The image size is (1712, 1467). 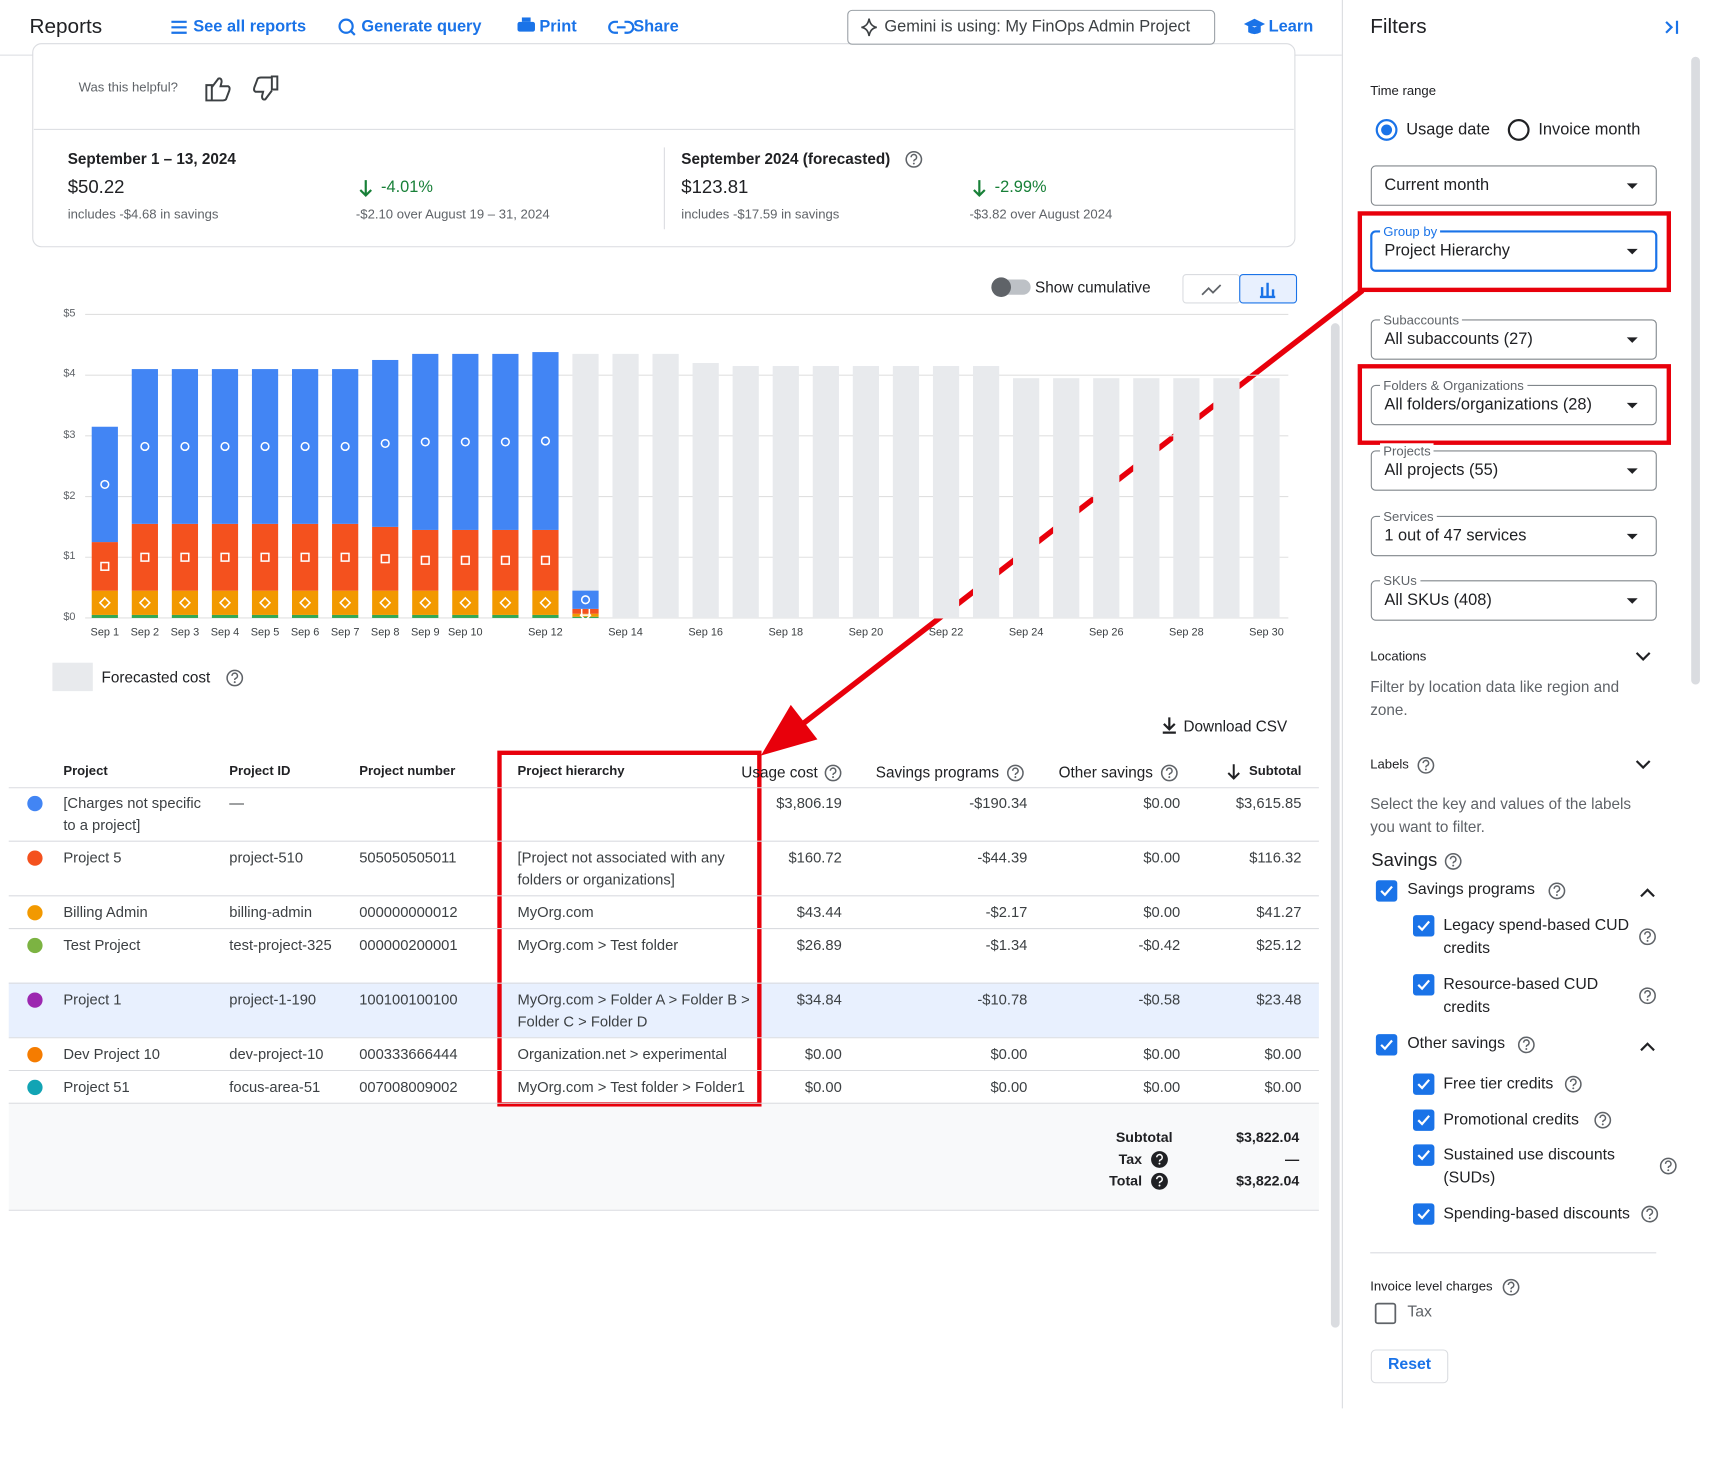 What do you see at coordinates (1455, 535) in the screenshot?
I see `select-value: 1 out of 47 services` at bounding box center [1455, 535].